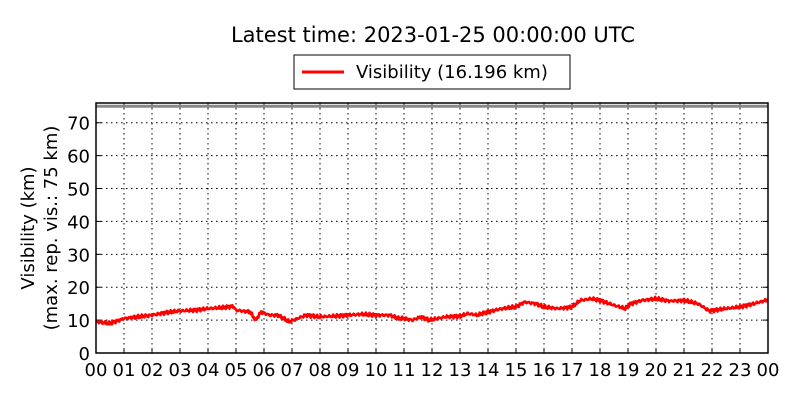 This screenshot has height=404, width=800. I want to click on y-tick-label: 70, so click(78, 124).